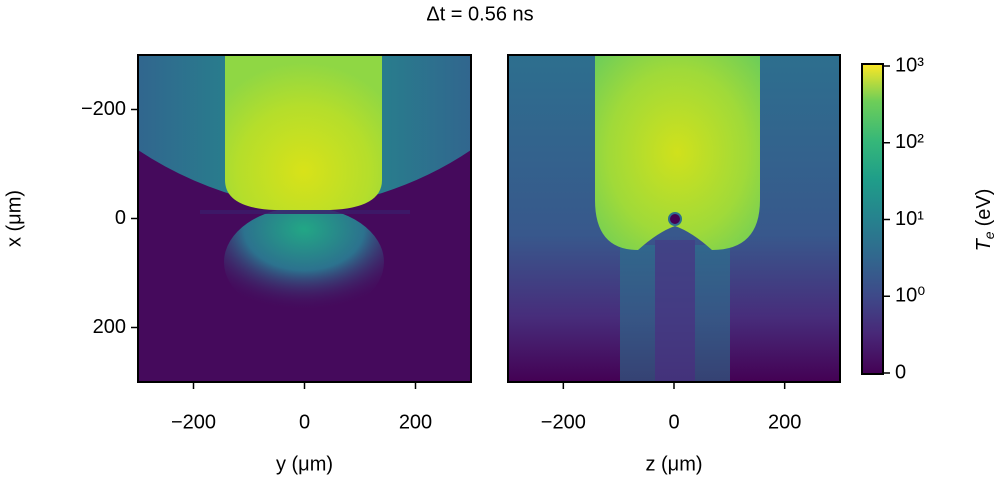  What do you see at coordinates (872, 219) in the screenshot?
I see `colorbar` at bounding box center [872, 219].